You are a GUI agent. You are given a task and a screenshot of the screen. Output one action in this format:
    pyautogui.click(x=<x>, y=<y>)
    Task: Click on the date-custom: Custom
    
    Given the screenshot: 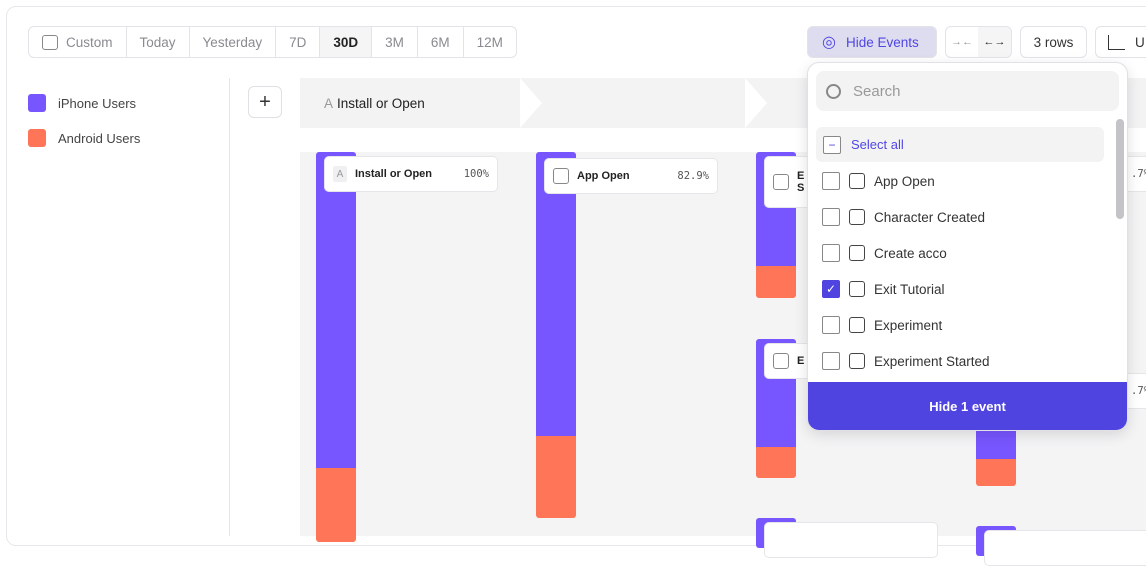 What is the action you would take?
    pyautogui.click(x=78, y=42)
    